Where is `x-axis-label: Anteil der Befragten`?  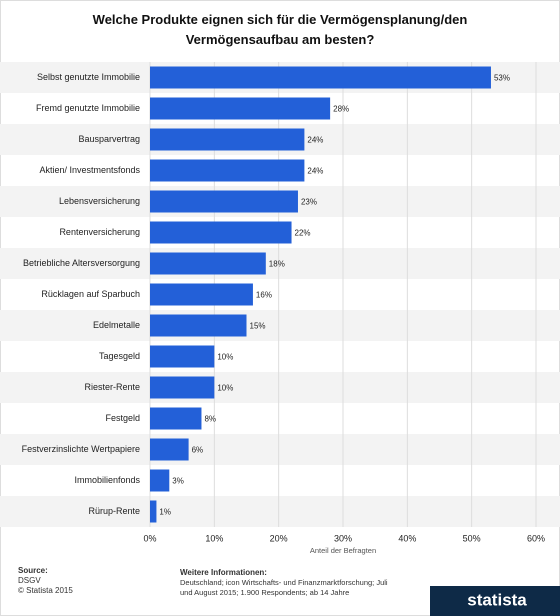 x-axis-label: Anteil der Befragten is located at coordinates (343, 550).